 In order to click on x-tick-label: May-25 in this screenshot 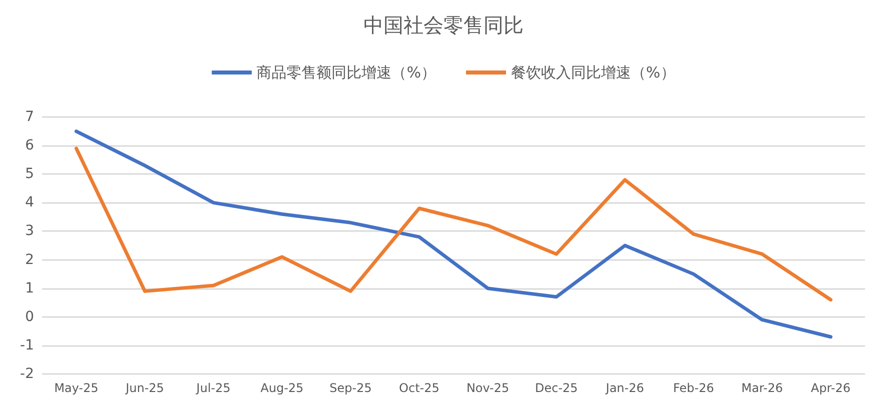, I will do `click(76, 388)`.